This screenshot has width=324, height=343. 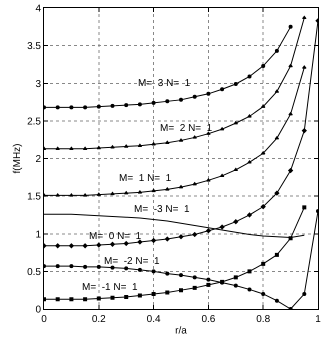 What do you see at coordinates (34, 272) in the screenshot?
I see `y-tick-label: 0.5` at bounding box center [34, 272].